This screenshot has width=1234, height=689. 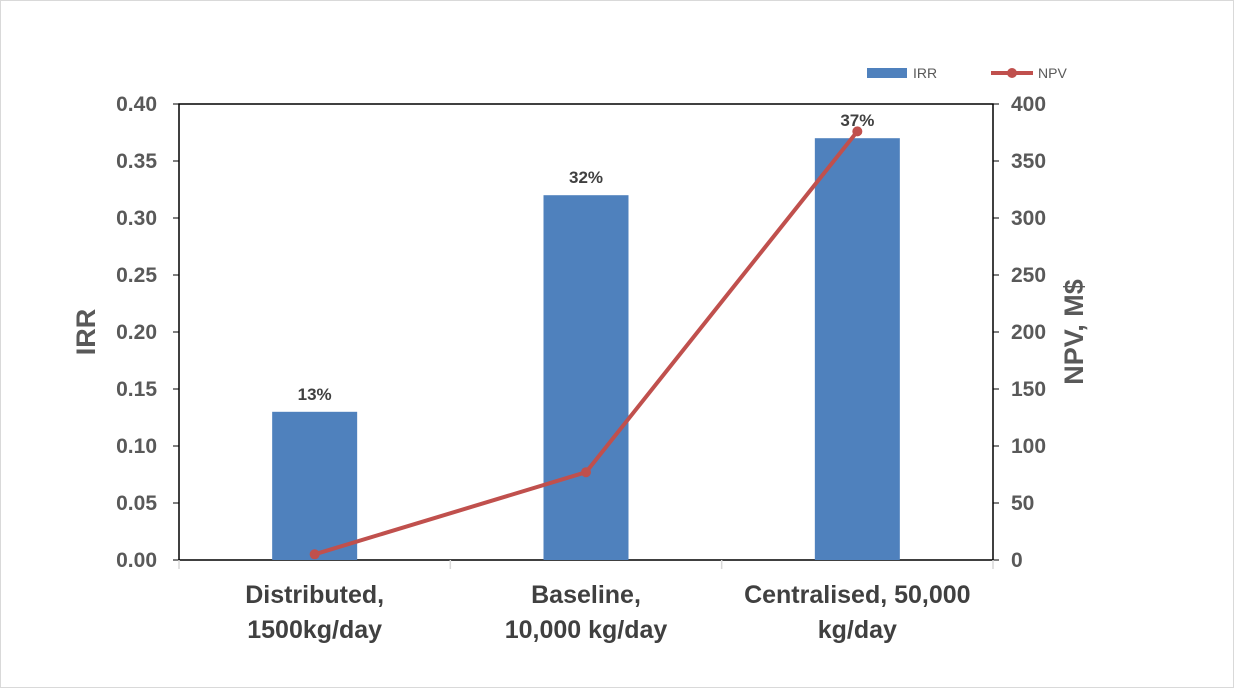 What do you see at coordinates (136, 275) in the screenshot?
I see `y-tick-label-left: 0.25` at bounding box center [136, 275].